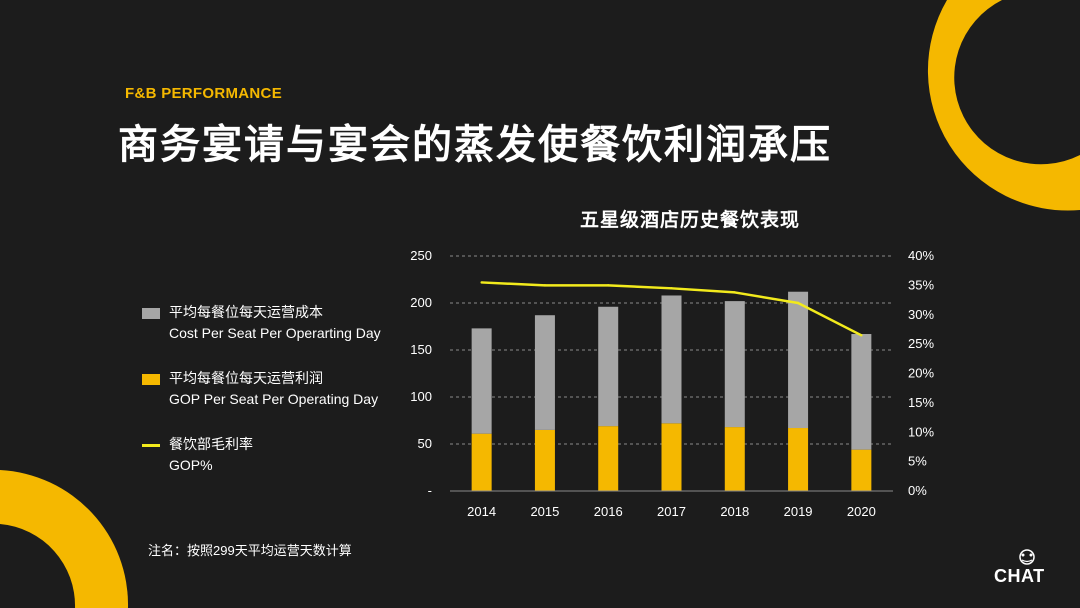  Describe the element at coordinates (917, 461) in the screenshot. I see `y-right-tick-label: 5%` at that location.